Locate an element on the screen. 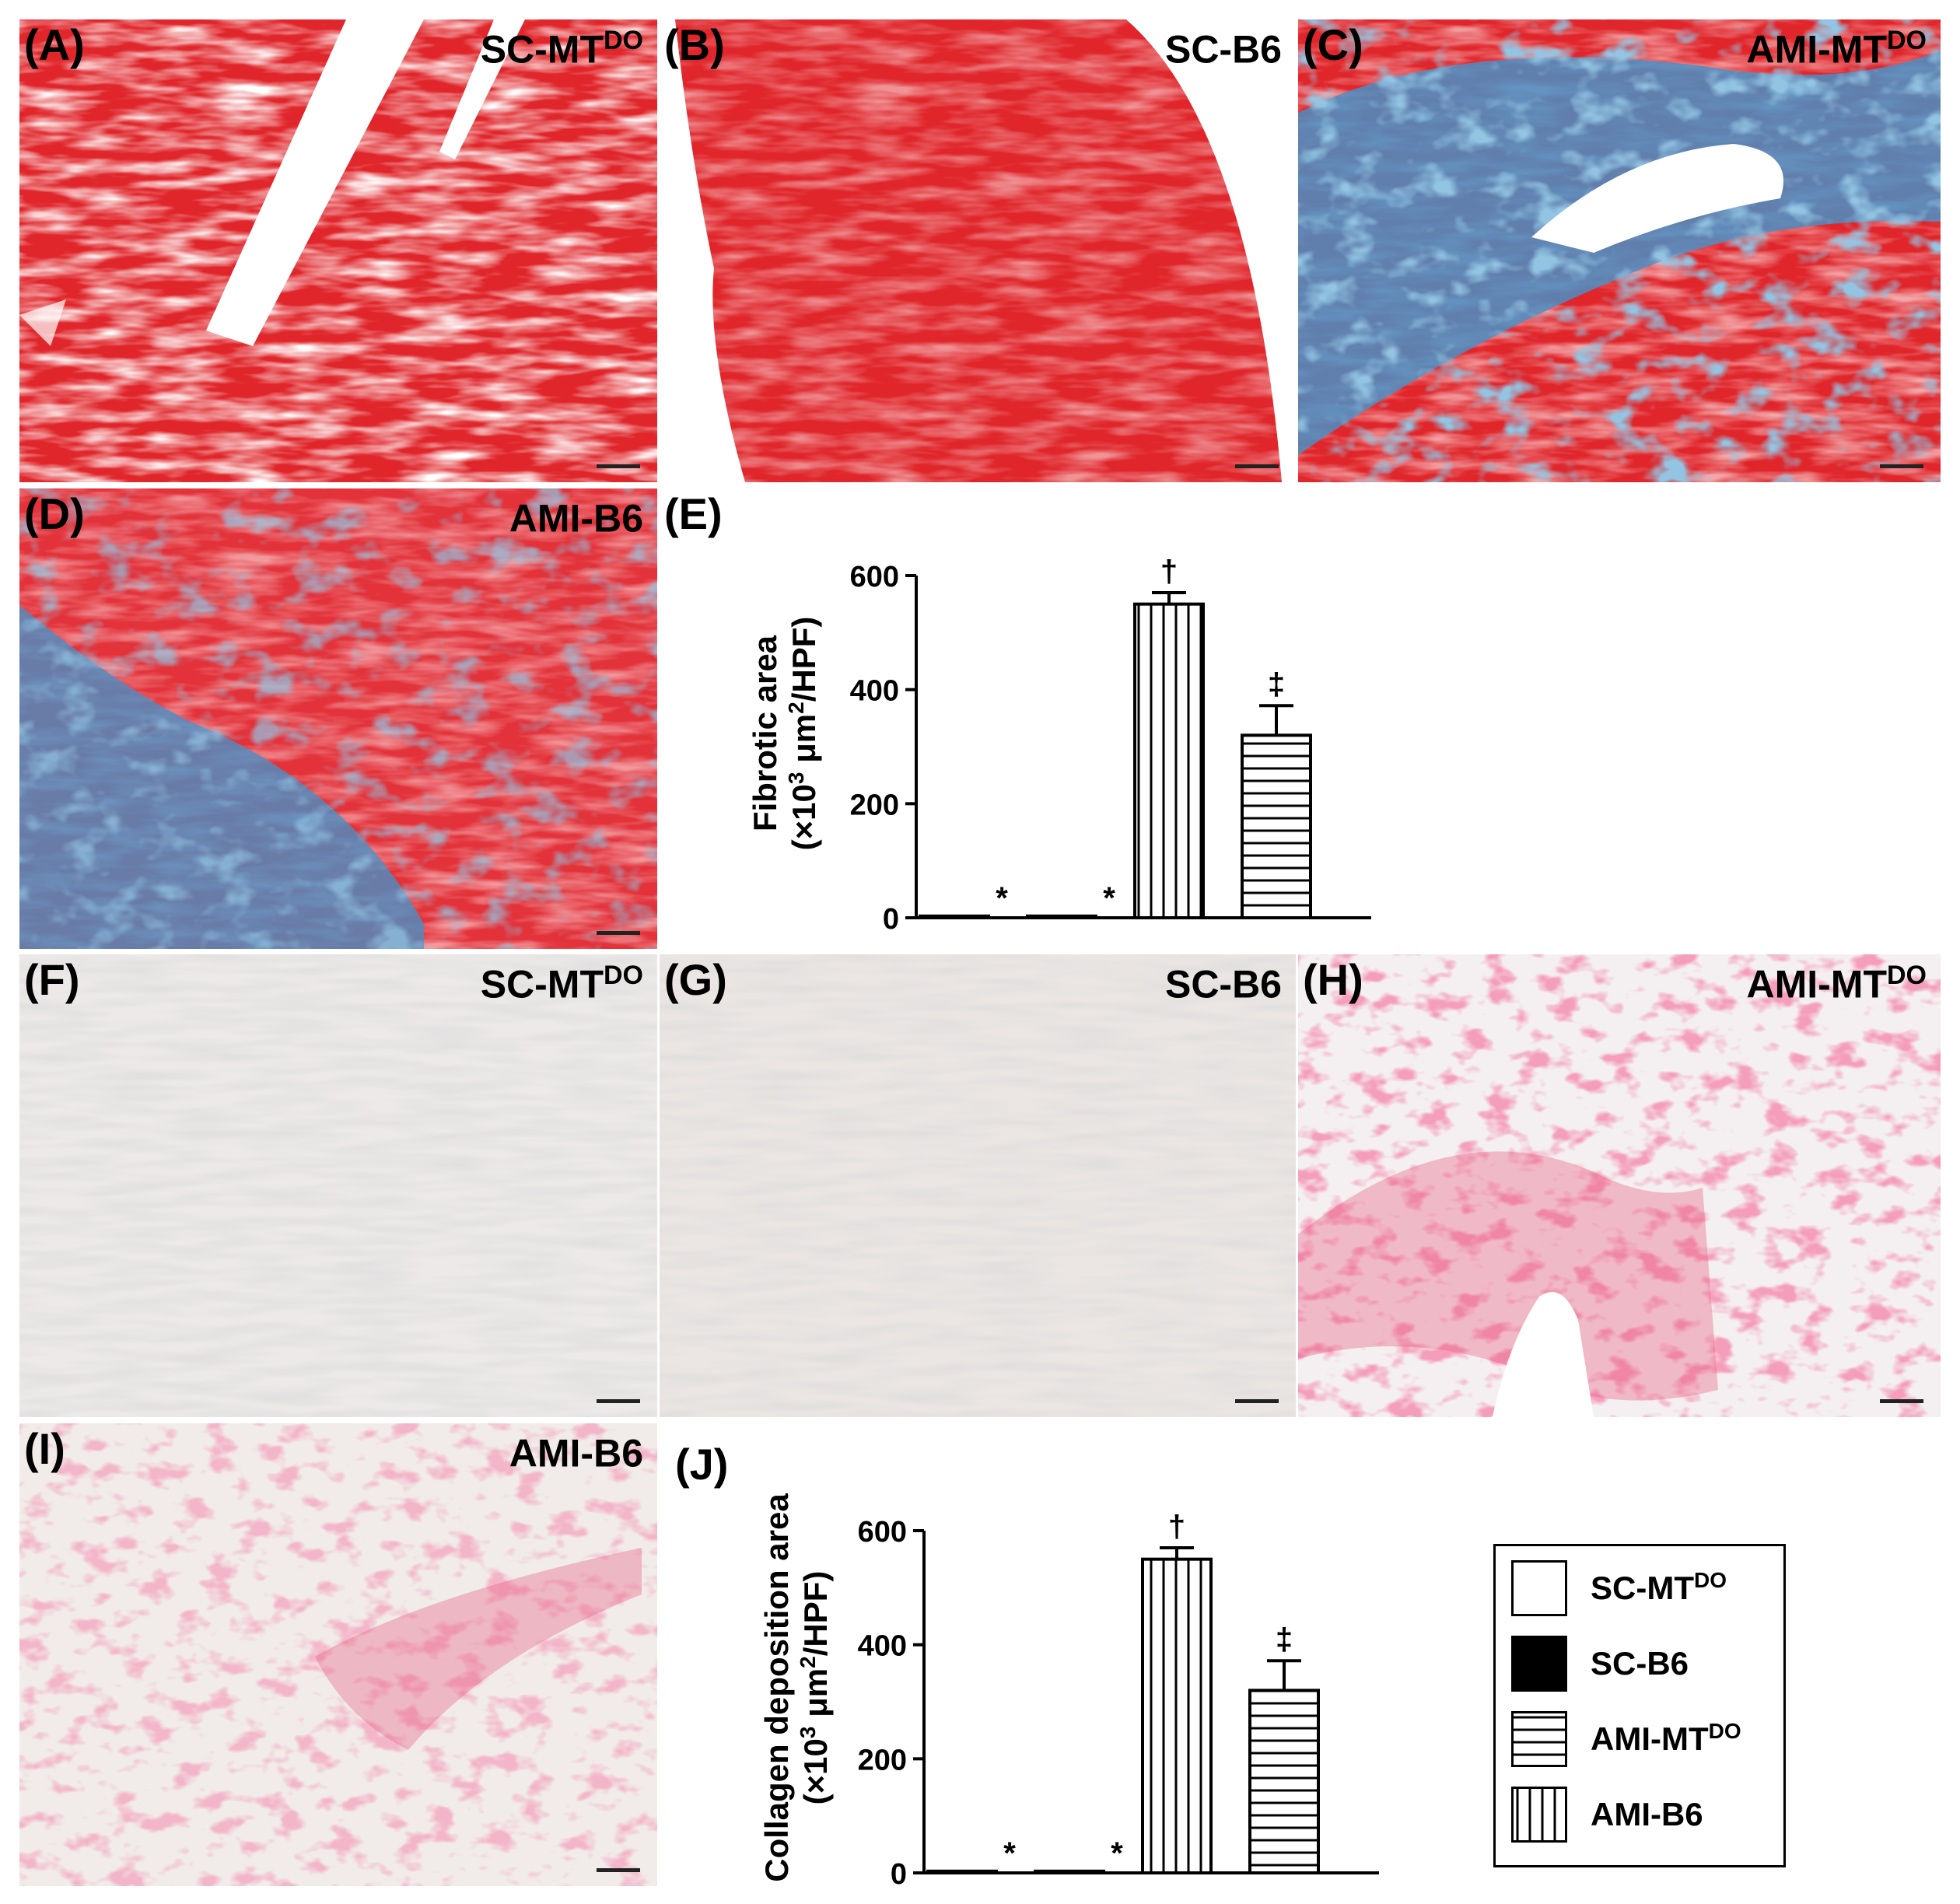 This screenshot has width=1960, height=1904. panel-letter: (C) is located at coordinates (1333, 44).